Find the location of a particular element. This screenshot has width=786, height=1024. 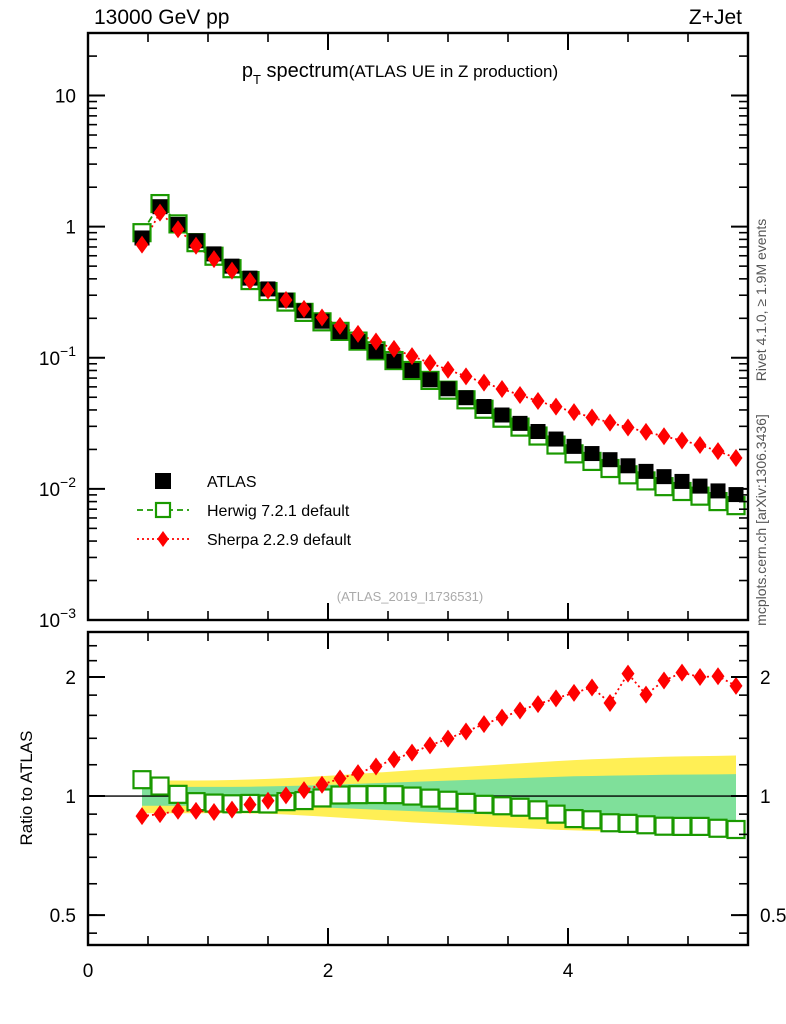

main-y-tick-label: 10⁻² is located at coordinates (57, 487).